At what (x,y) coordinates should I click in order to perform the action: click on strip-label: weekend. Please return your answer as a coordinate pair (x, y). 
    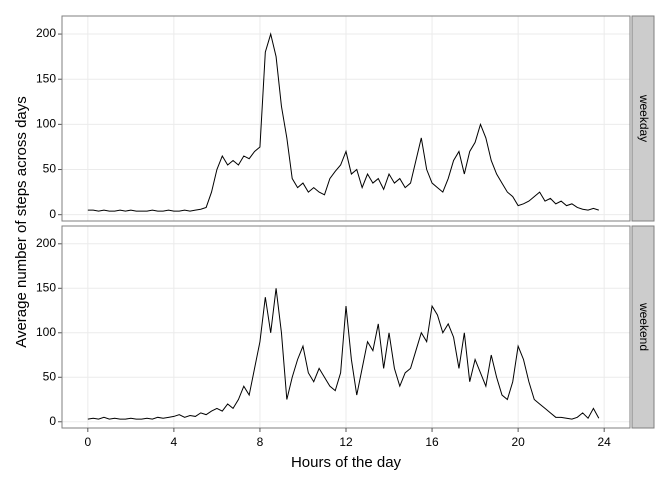
    Looking at the image, I should click on (644, 326).